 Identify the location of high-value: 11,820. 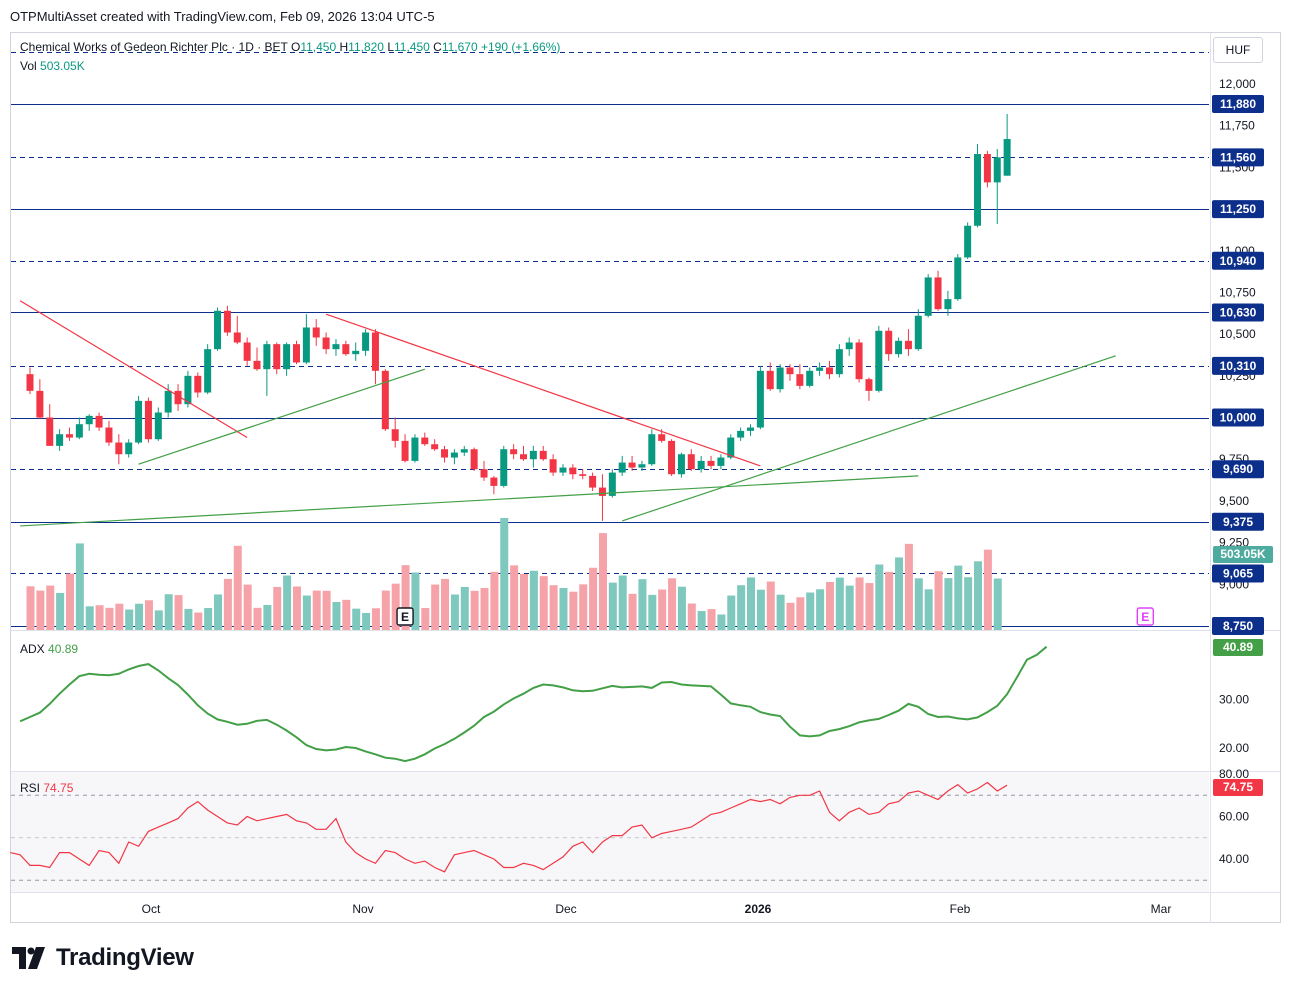
(366, 47).